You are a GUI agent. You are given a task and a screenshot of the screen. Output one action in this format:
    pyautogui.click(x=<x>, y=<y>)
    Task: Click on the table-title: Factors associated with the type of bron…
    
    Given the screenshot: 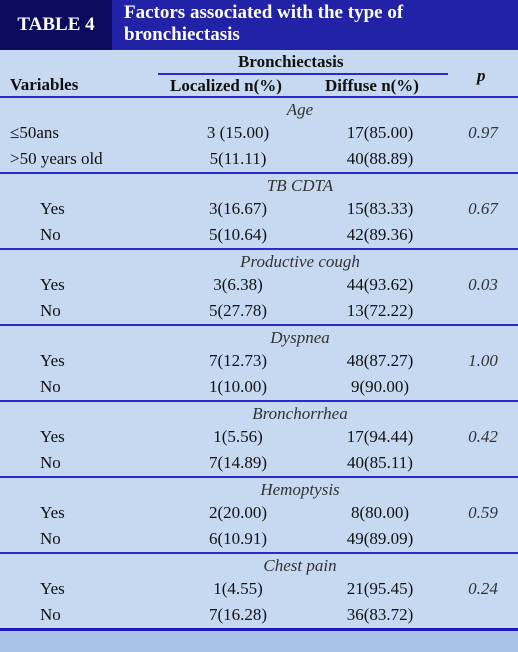 What is the action you would take?
    pyautogui.click(x=264, y=23)
    